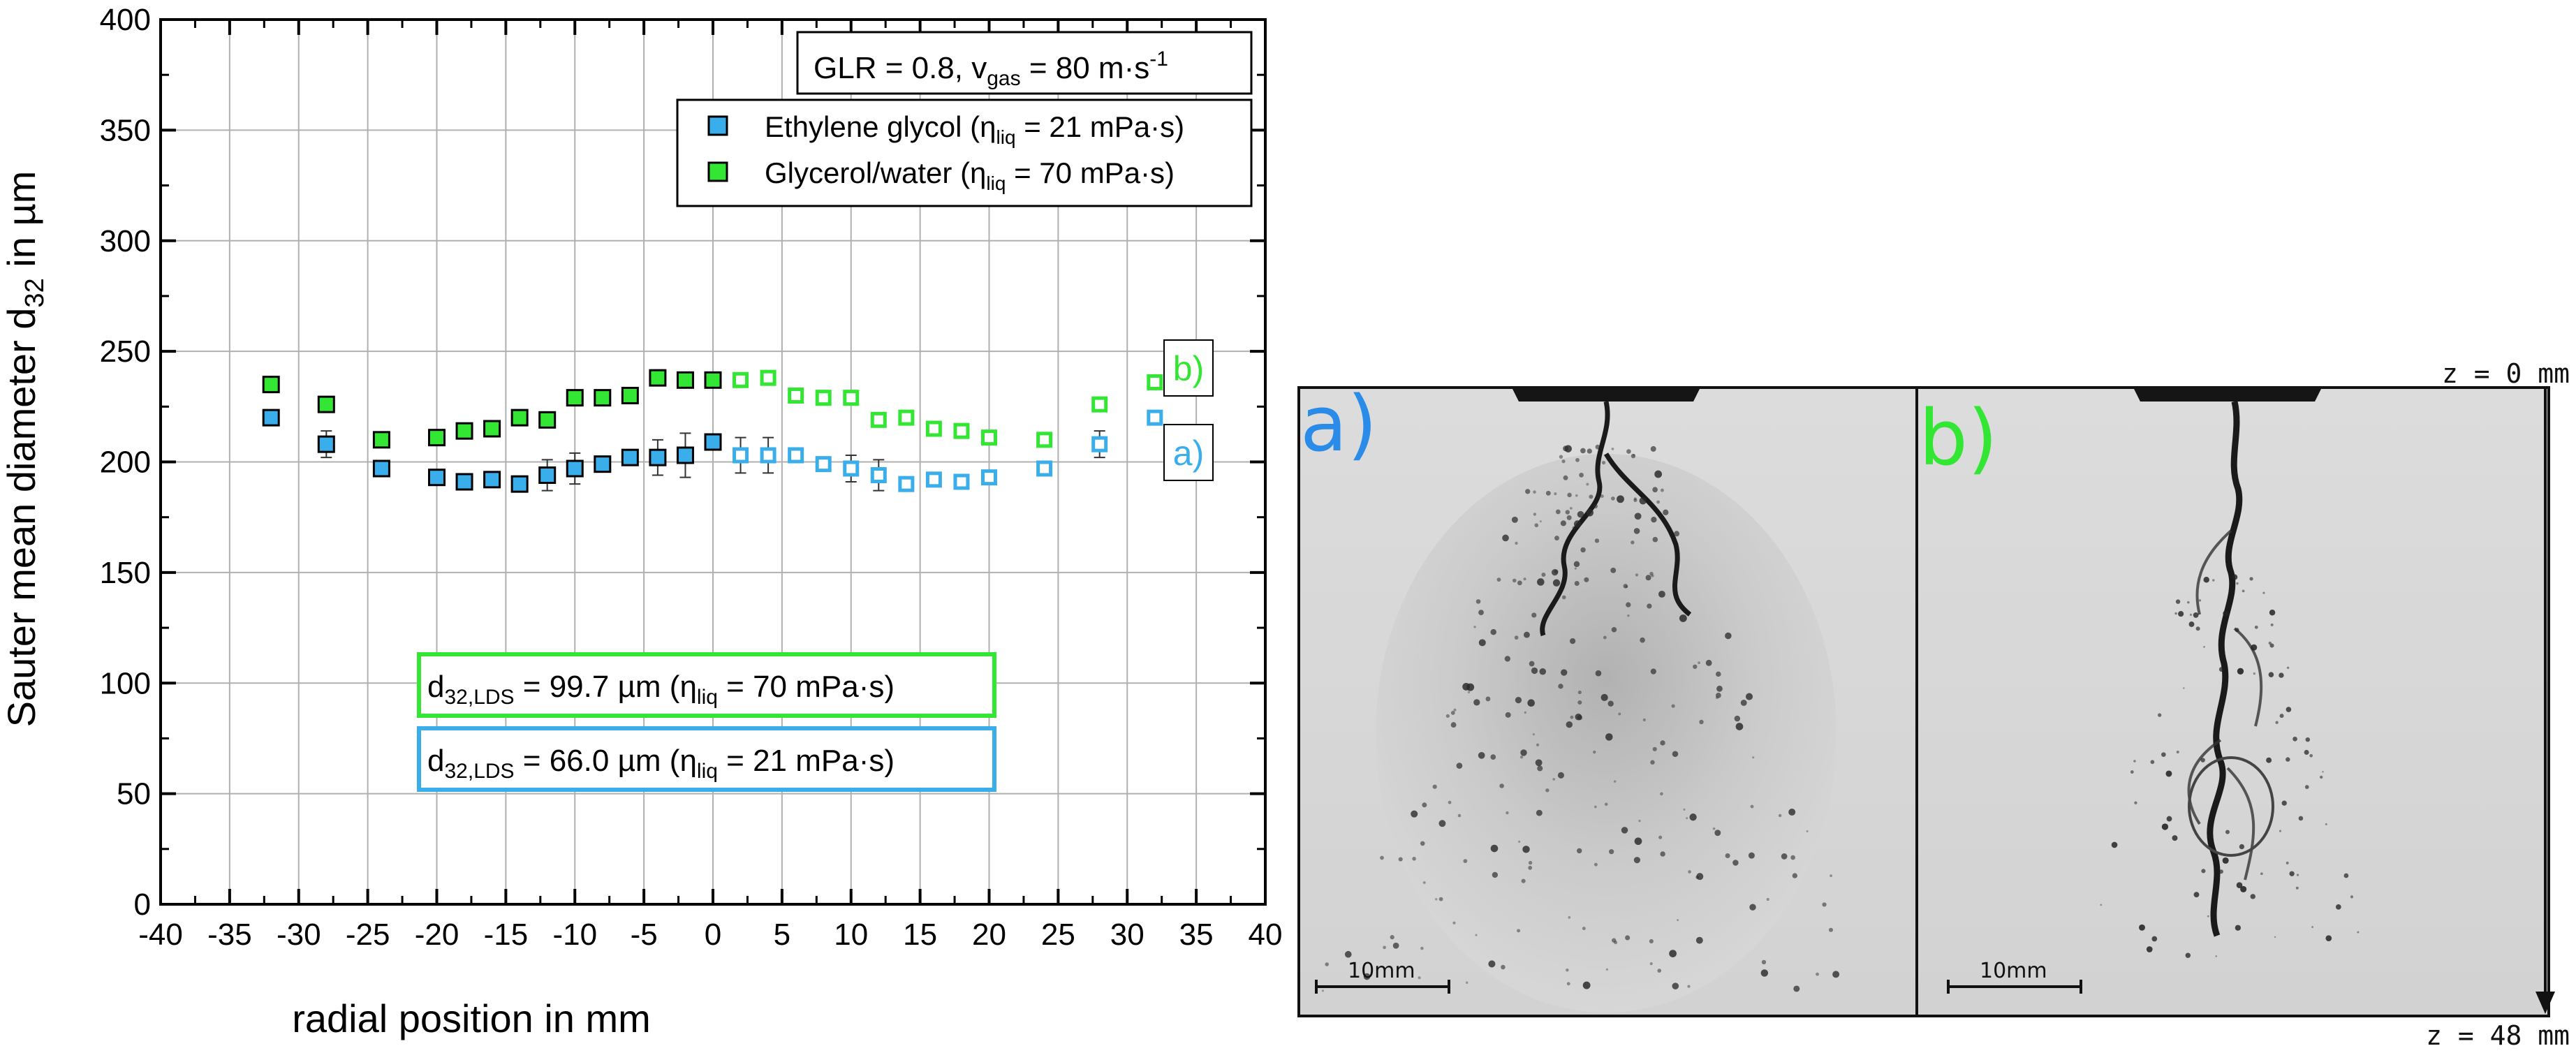 The height and width of the screenshot is (1053, 2576). What do you see at coordinates (1085, 68) in the screenshot?
I see `condition-mid: = 80 m·s` at bounding box center [1085, 68].